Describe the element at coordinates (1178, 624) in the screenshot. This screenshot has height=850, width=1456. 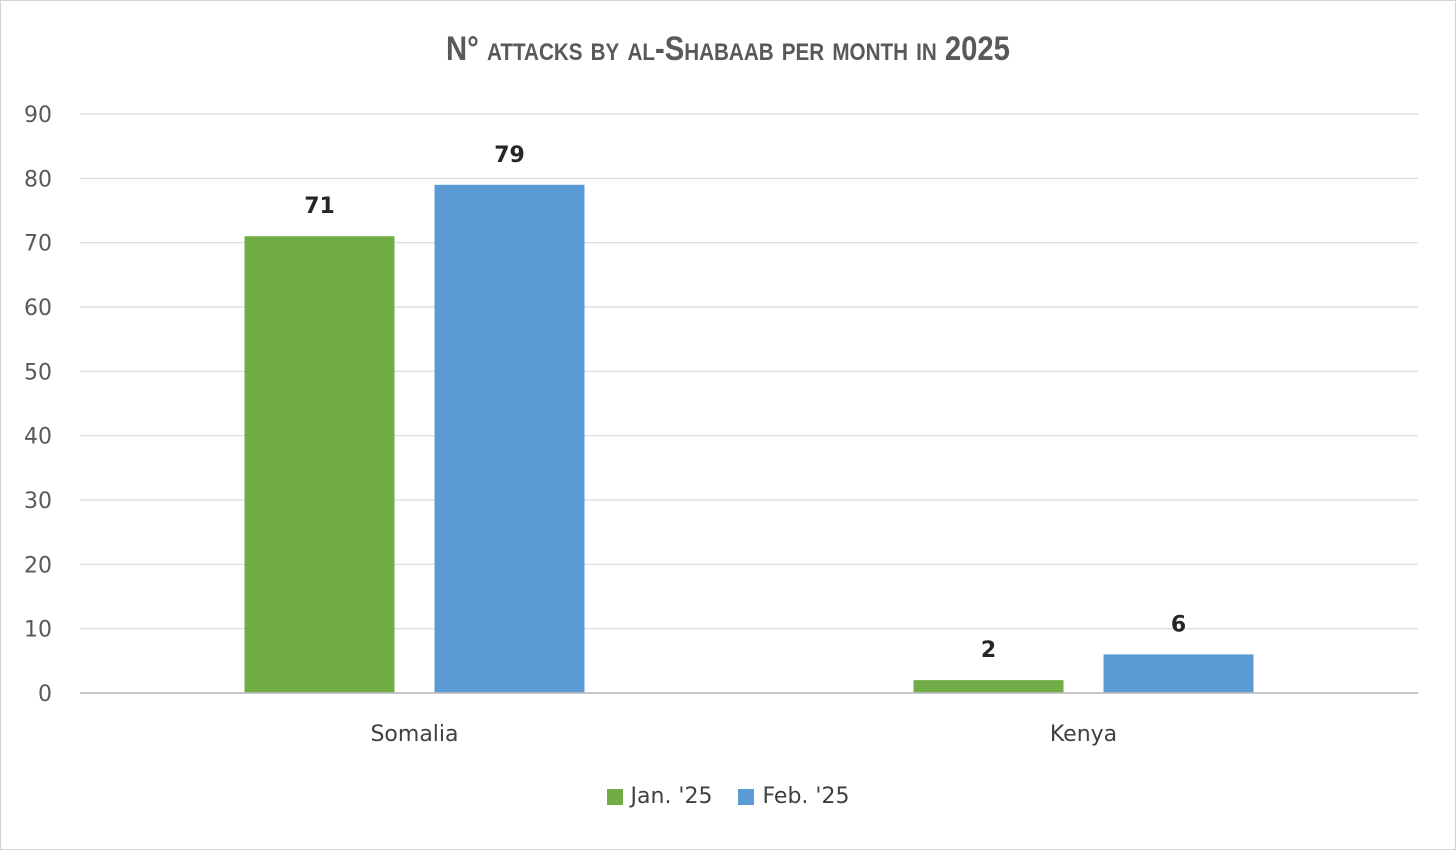
I see `data-label-kenya-series-1: 6` at that location.